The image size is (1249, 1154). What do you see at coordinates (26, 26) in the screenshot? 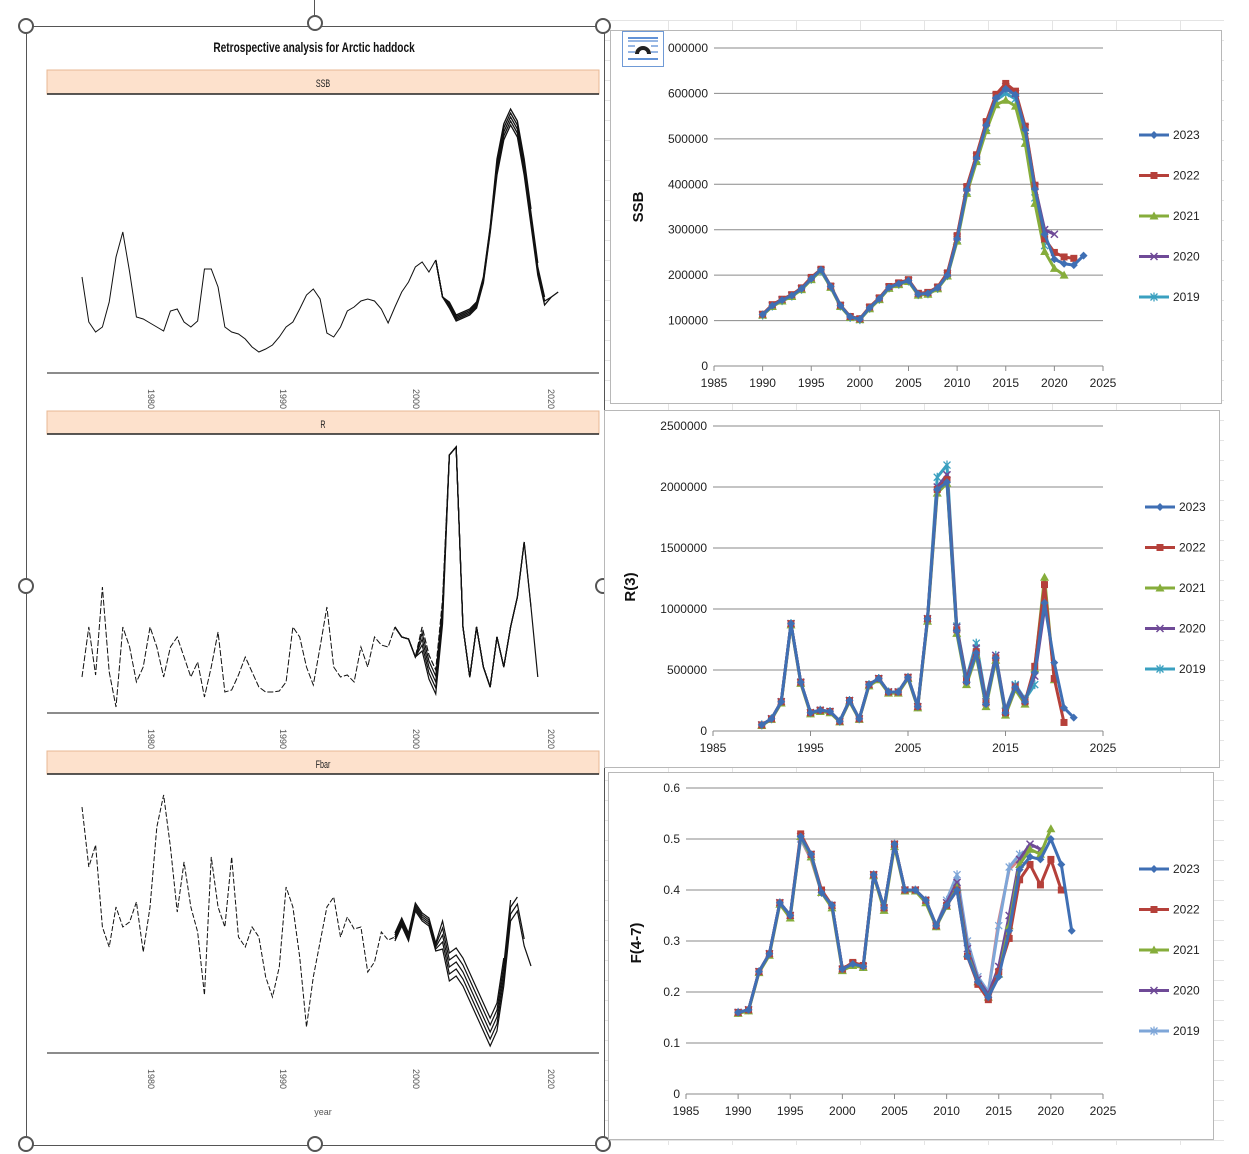
I see `resize-handle-top-left` at bounding box center [26, 26].